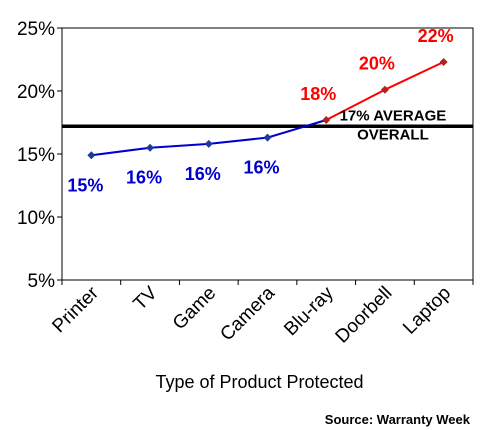  Describe the element at coordinates (259, 382) in the screenshot. I see `x-axis-title: Type of Product Protected` at that location.